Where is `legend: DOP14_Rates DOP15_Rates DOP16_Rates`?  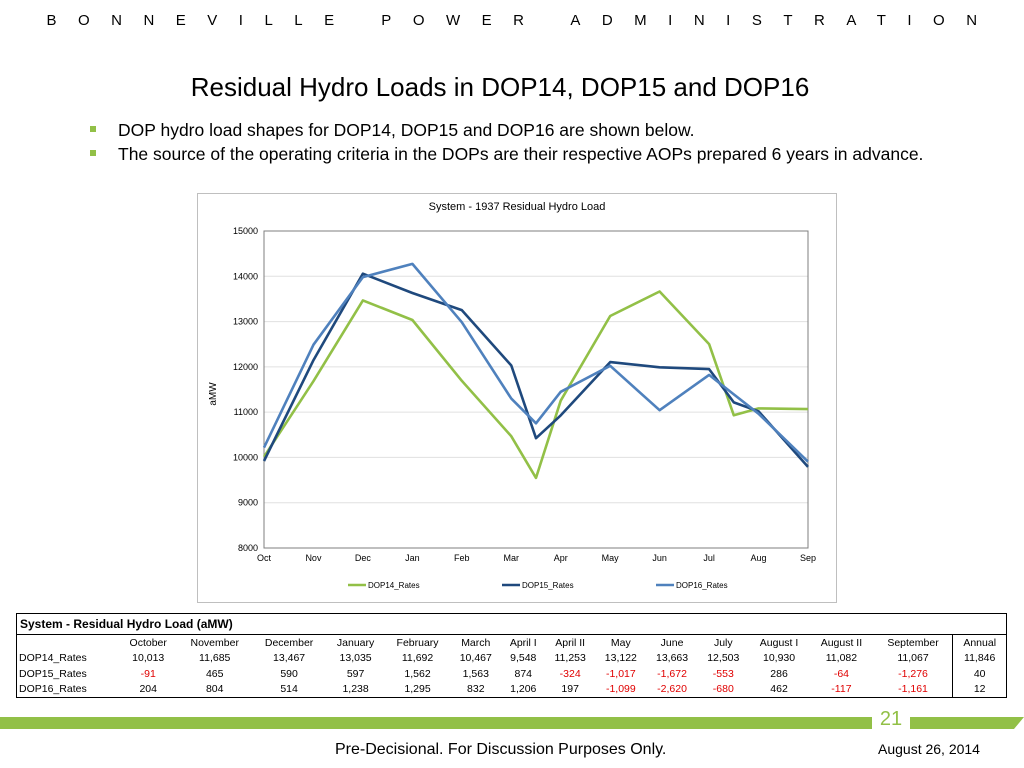 legend: DOP14_Rates DOP15_Rates DOP16_Rates is located at coordinates (538, 585).